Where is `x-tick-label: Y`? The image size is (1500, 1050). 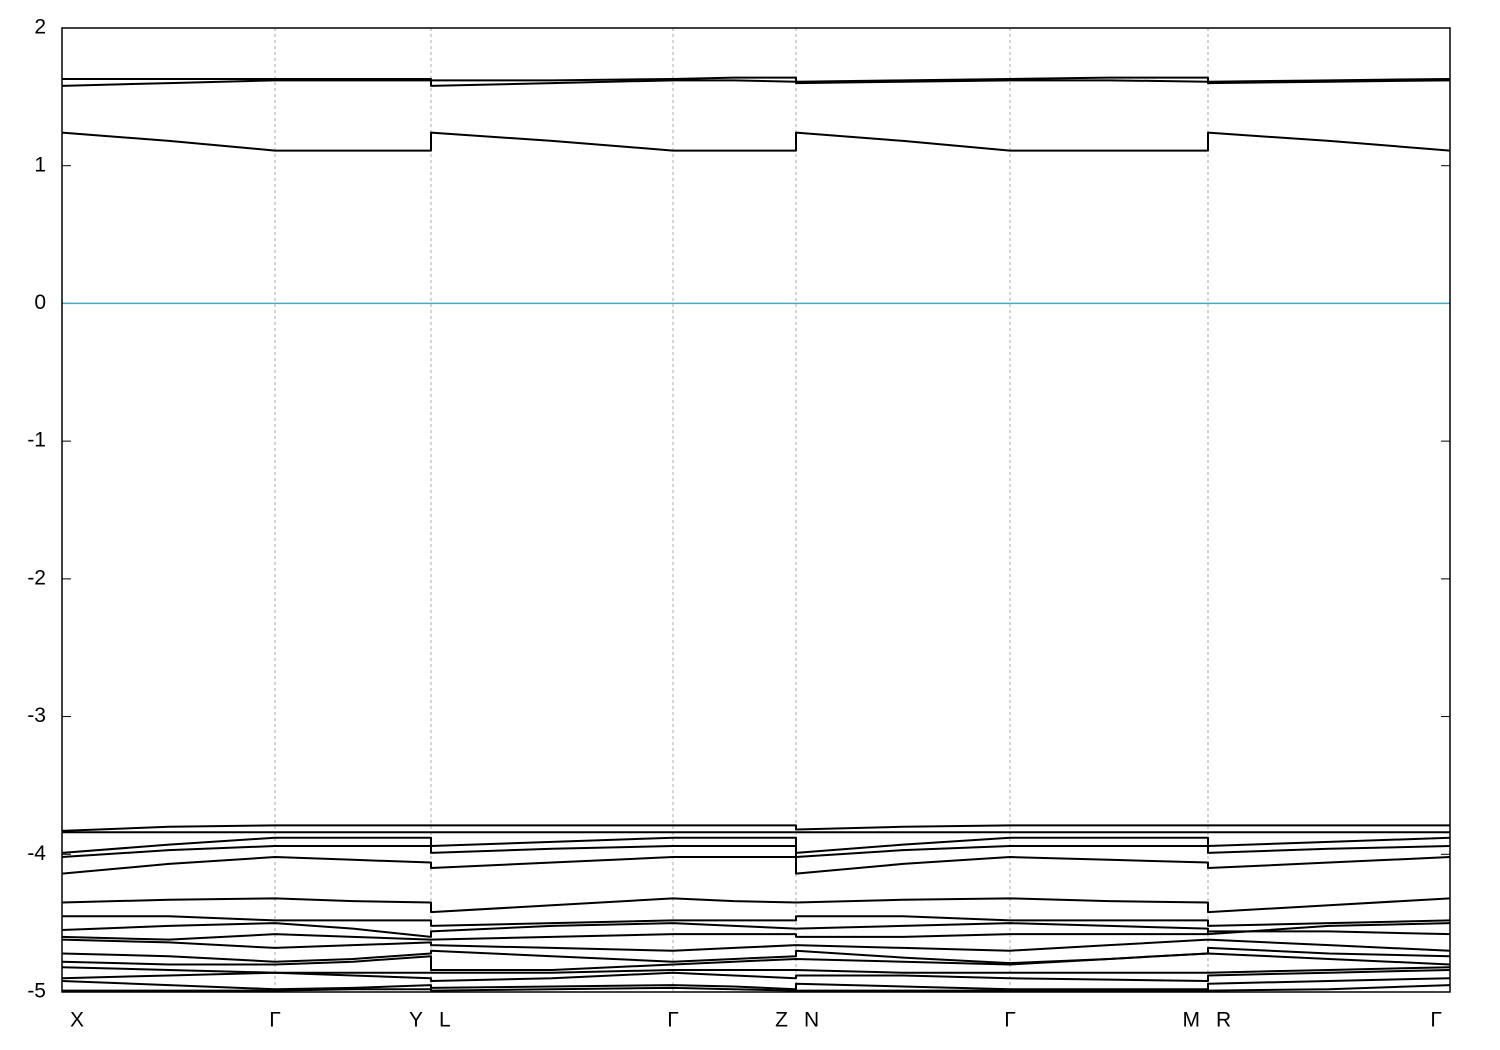
x-tick-label: Y is located at coordinates (416, 1020).